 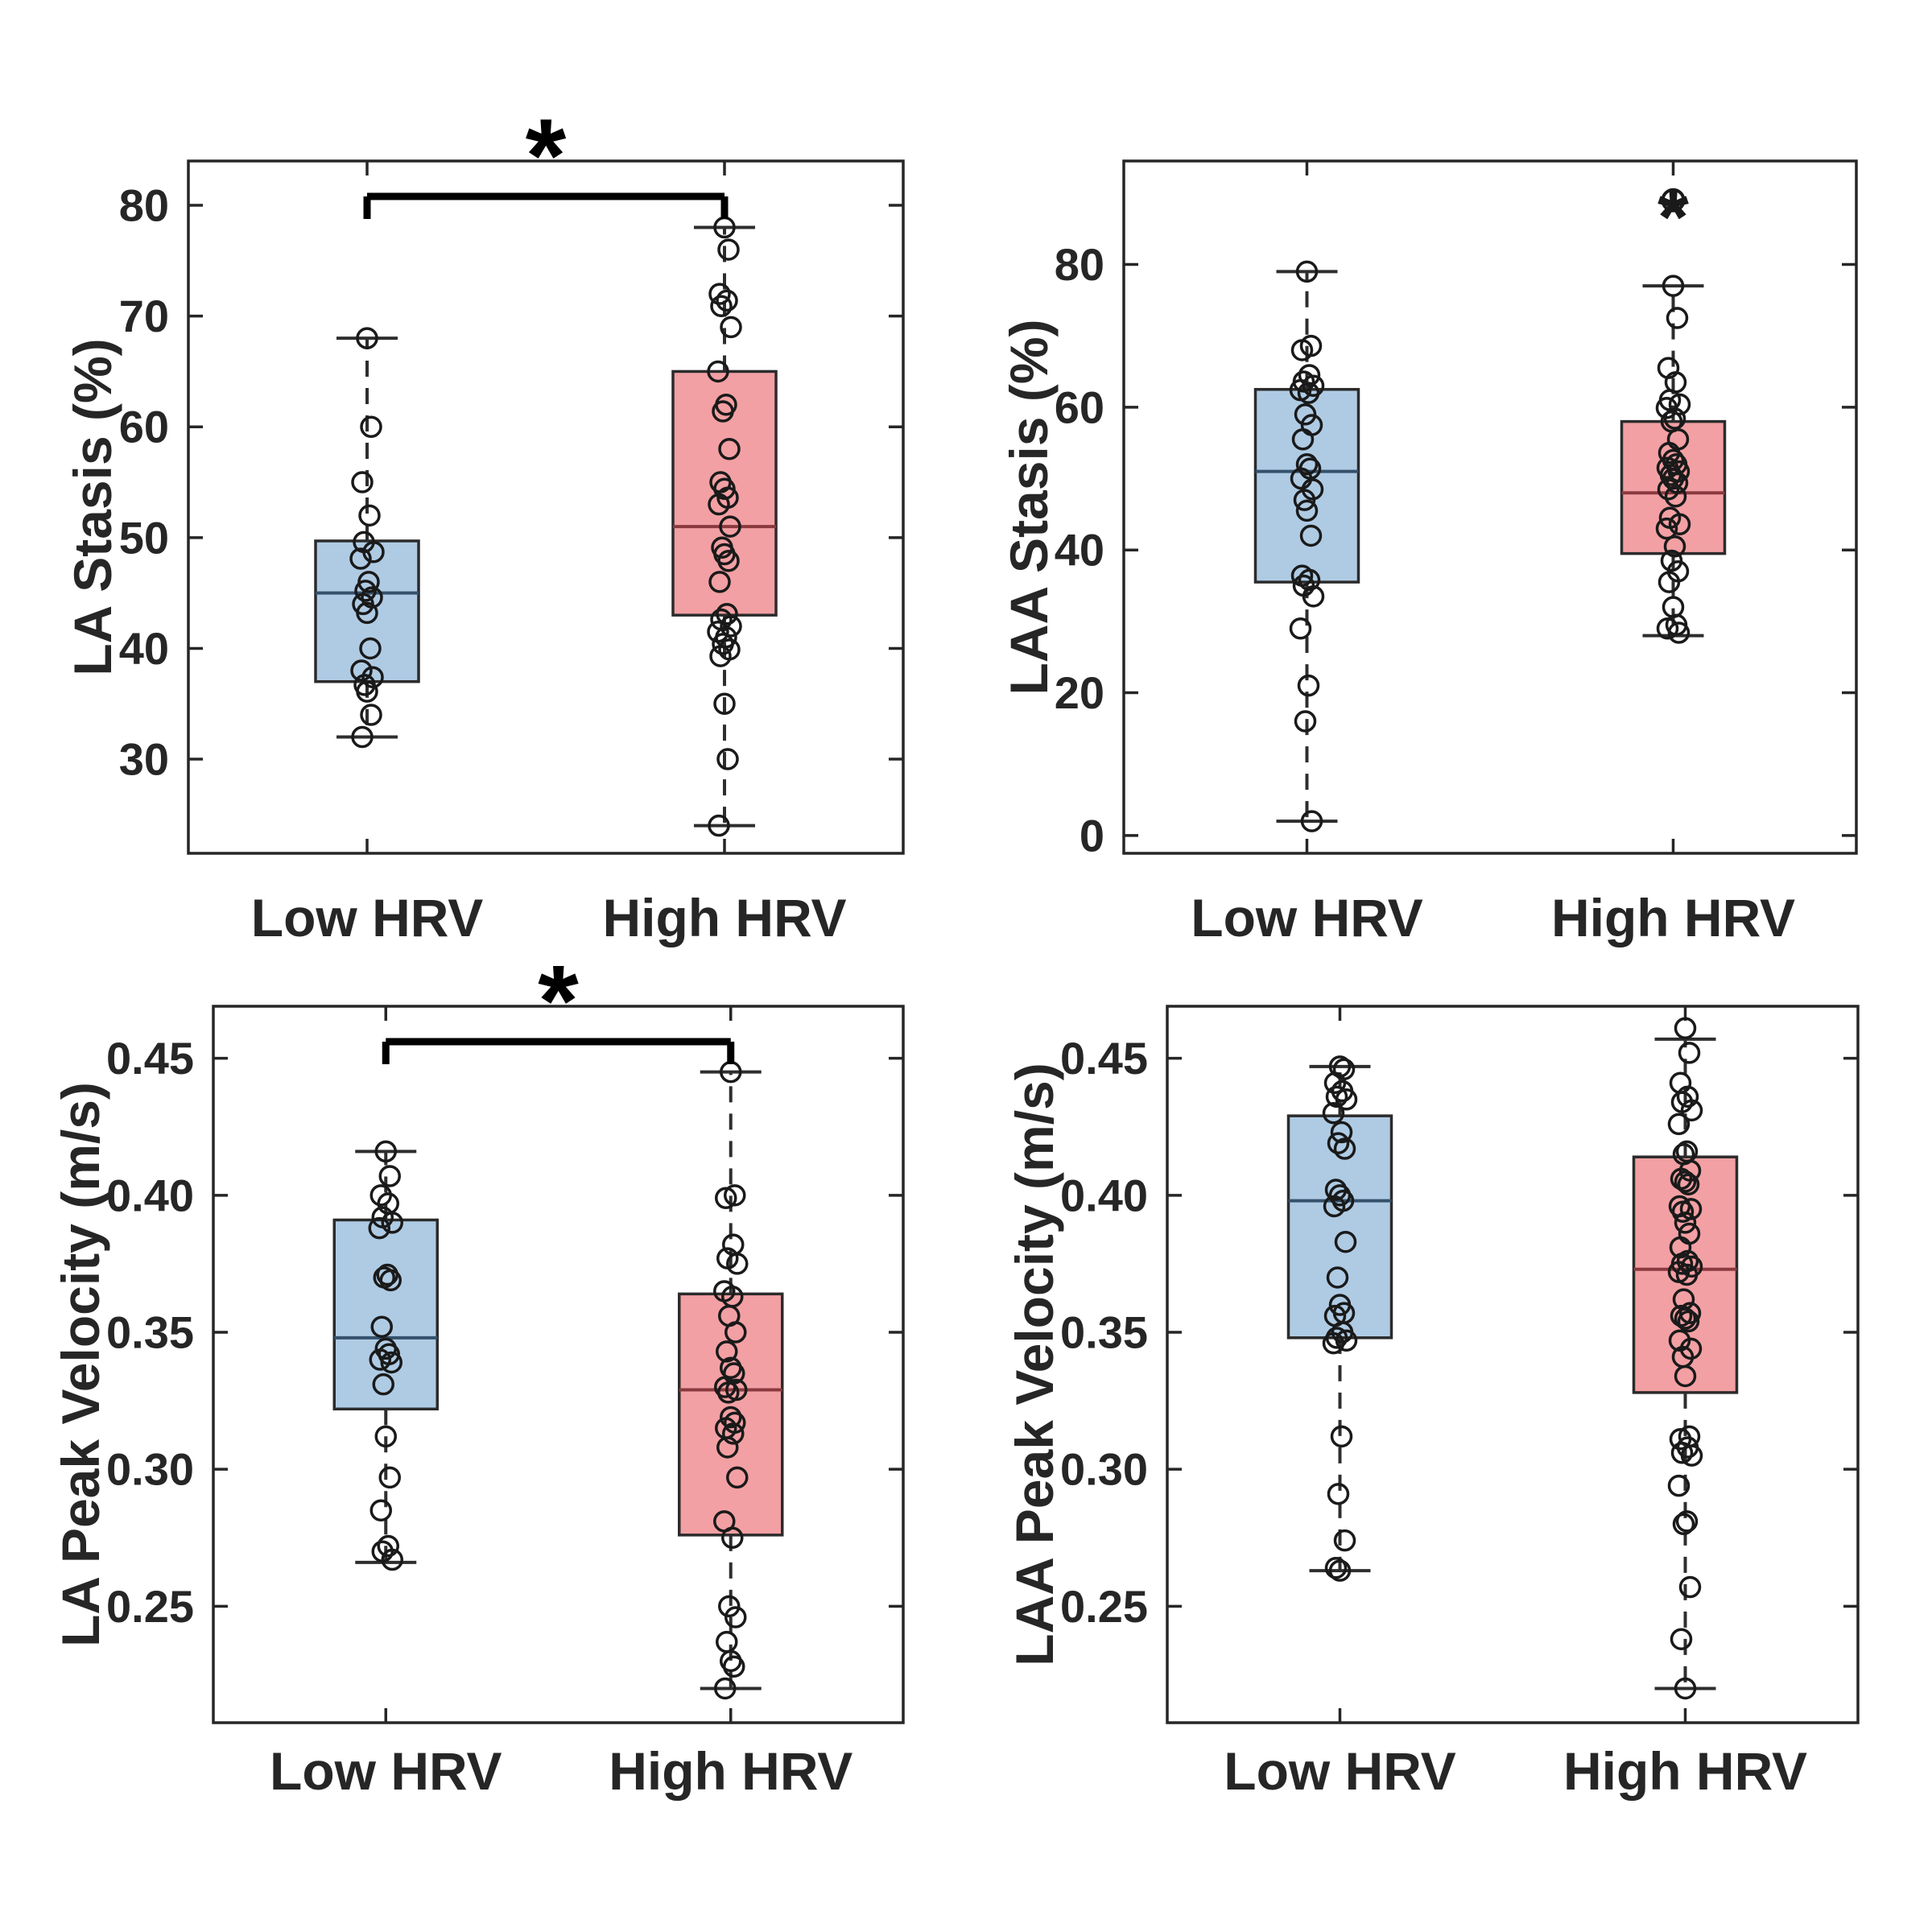 I want to click on y-axis-label: LA Stasis (%), so click(x=92, y=506).